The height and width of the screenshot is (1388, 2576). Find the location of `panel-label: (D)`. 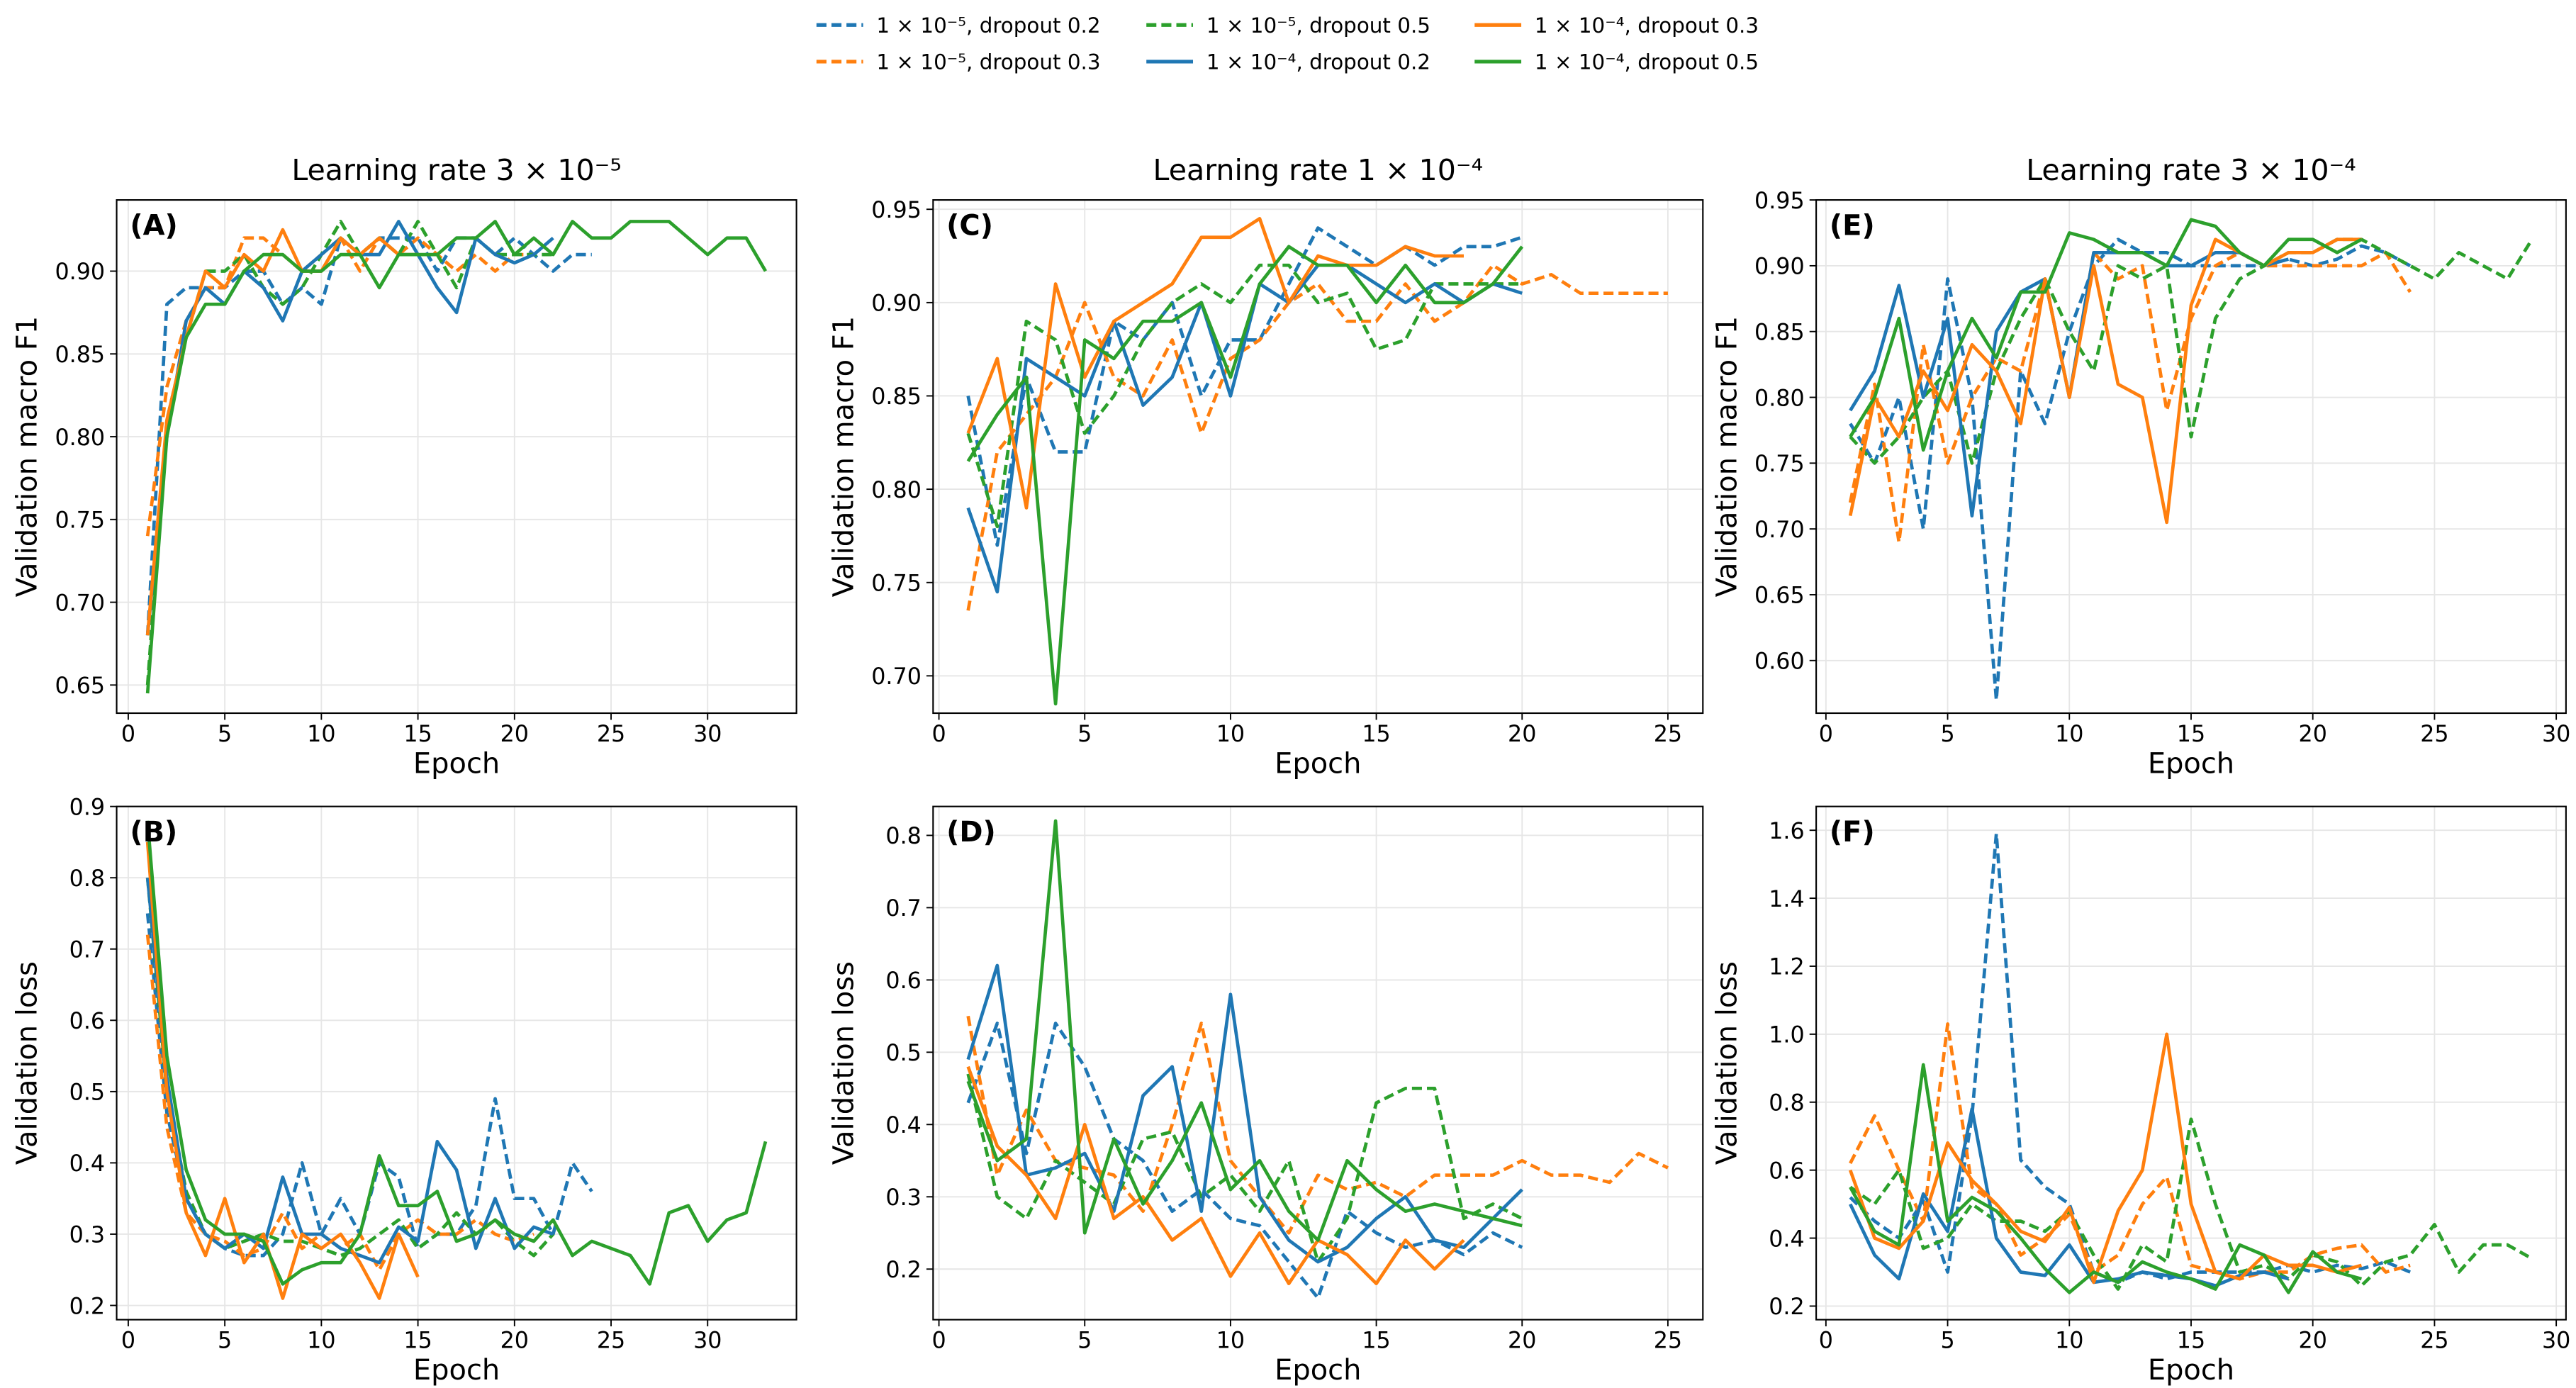

panel-label: (D) is located at coordinates (971, 832).